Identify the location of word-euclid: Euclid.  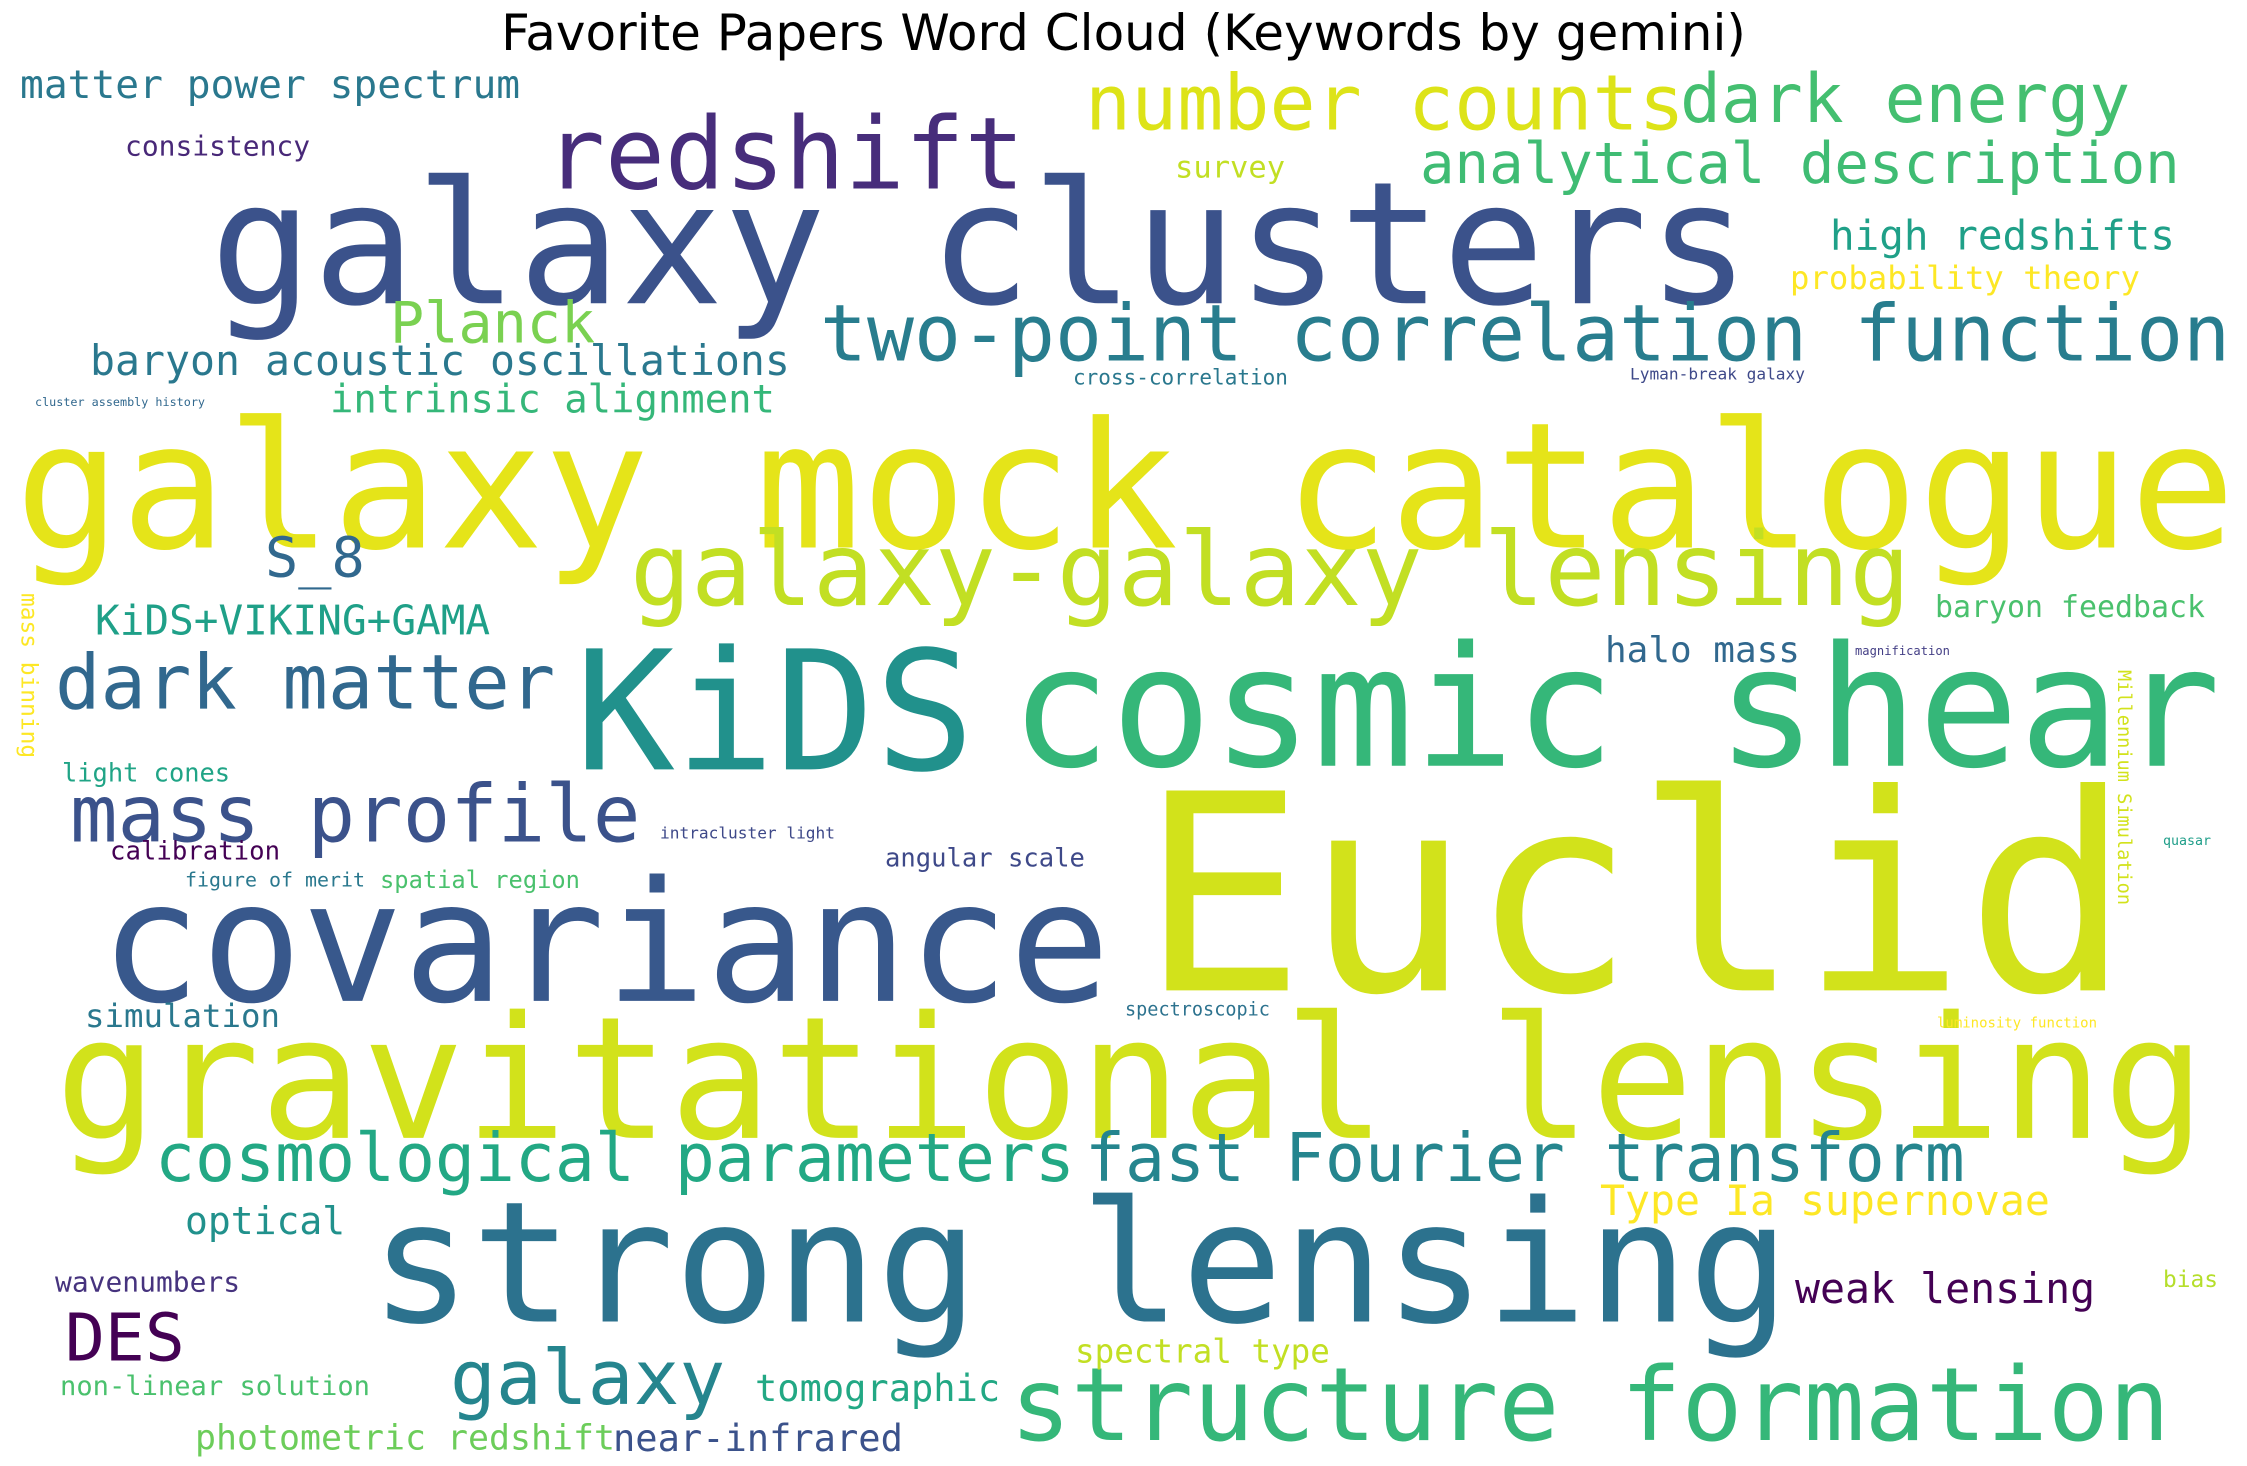
(1635, 896).